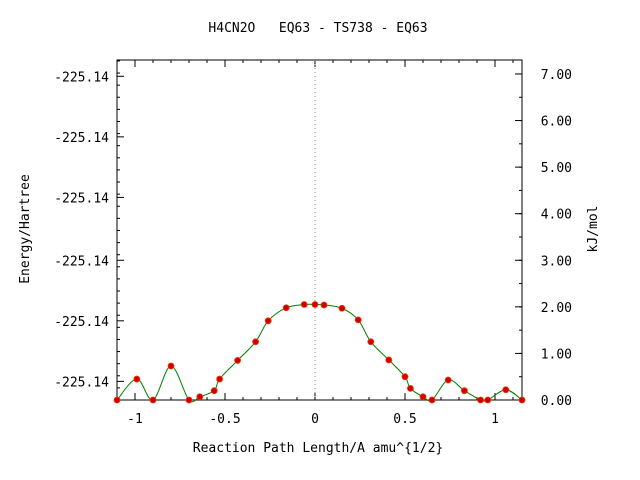 This screenshot has height=480, width=640. I want to click on x-tick-label: -1, so click(135, 419).